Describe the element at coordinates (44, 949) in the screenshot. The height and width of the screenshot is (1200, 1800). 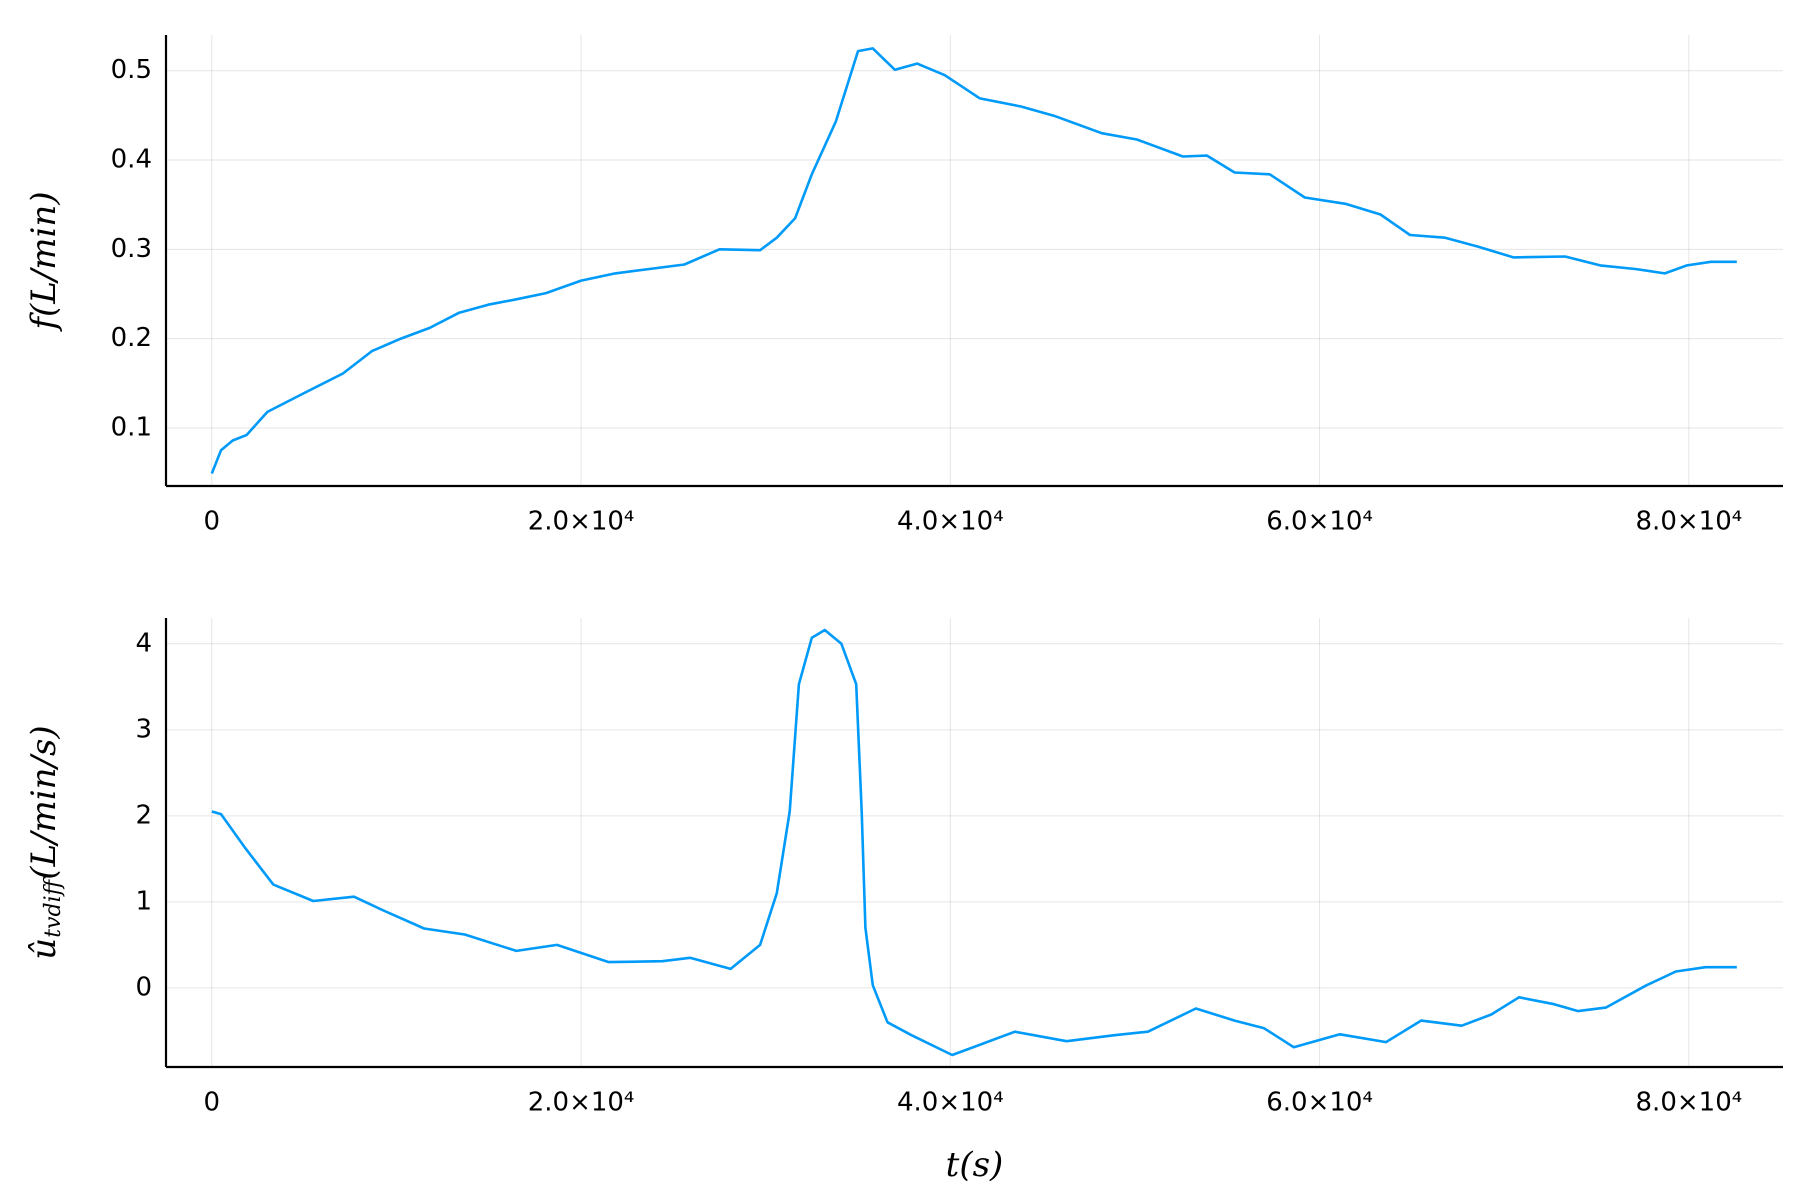
I see `y-label-main: û` at that location.